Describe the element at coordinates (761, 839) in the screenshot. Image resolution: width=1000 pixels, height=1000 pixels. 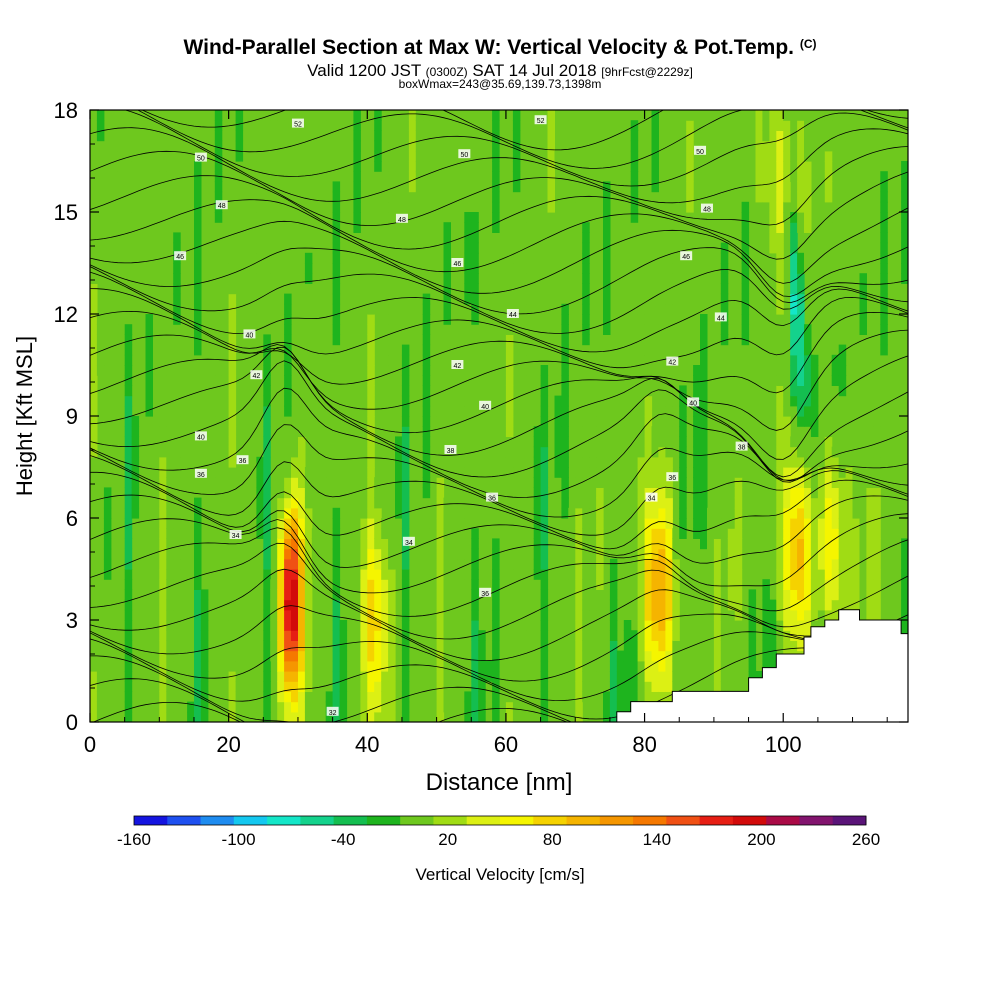
I see `colorbar-tick-label: 200` at that location.